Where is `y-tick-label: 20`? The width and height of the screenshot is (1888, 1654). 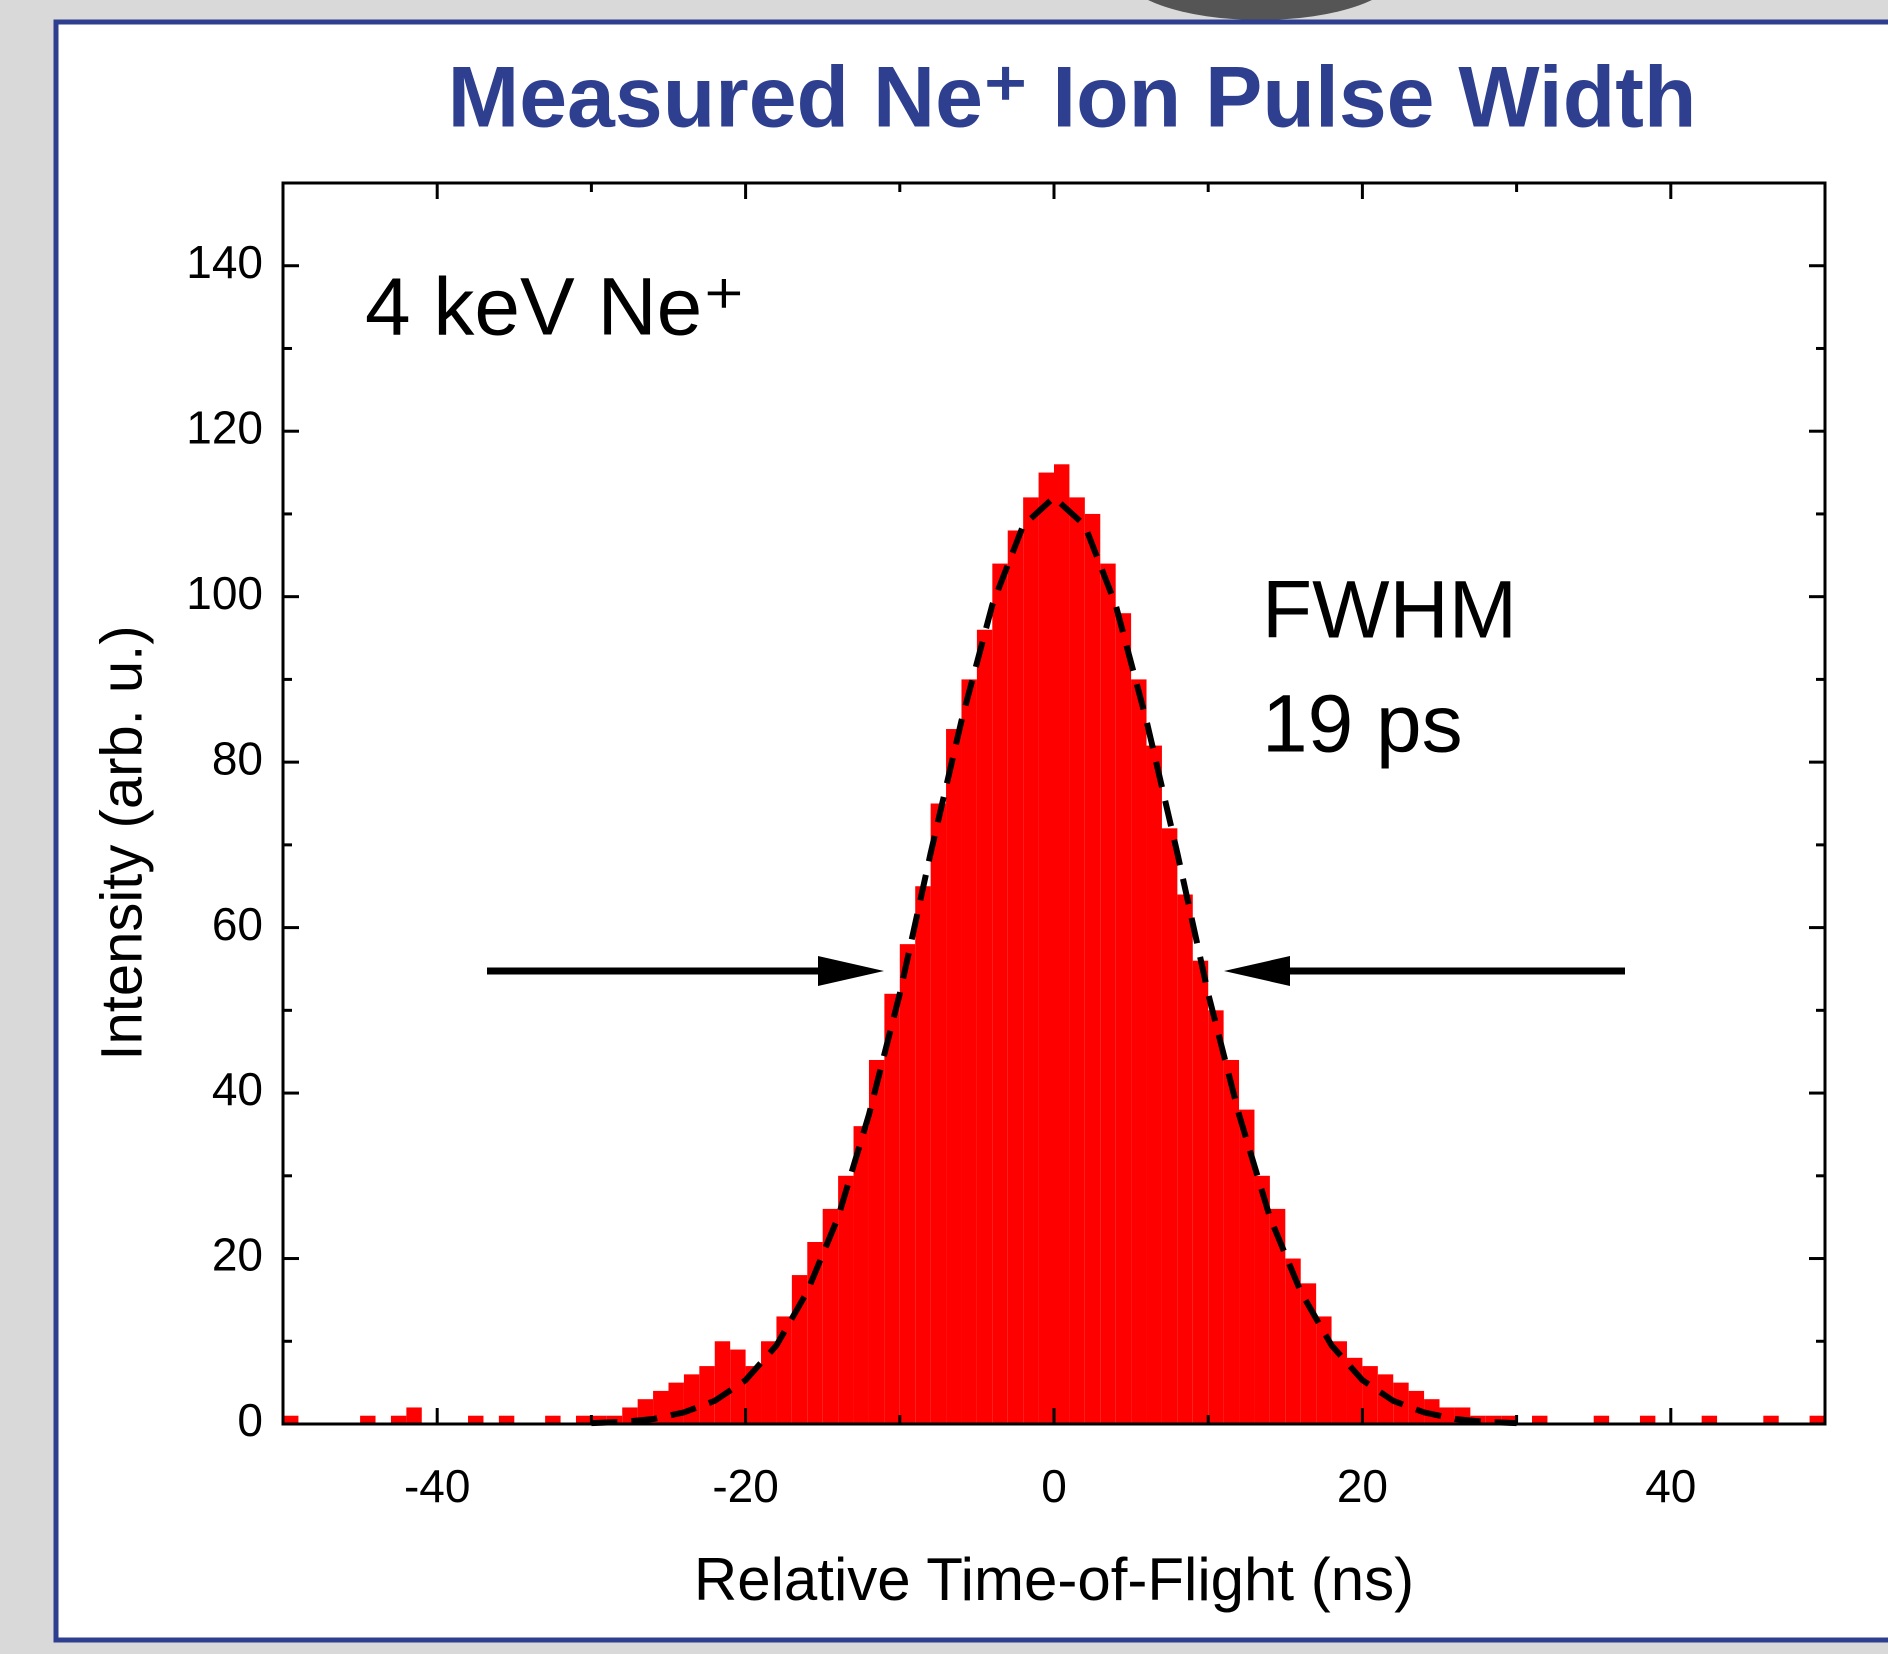 y-tick-label: 20 is located at coordinates (237, 1255).